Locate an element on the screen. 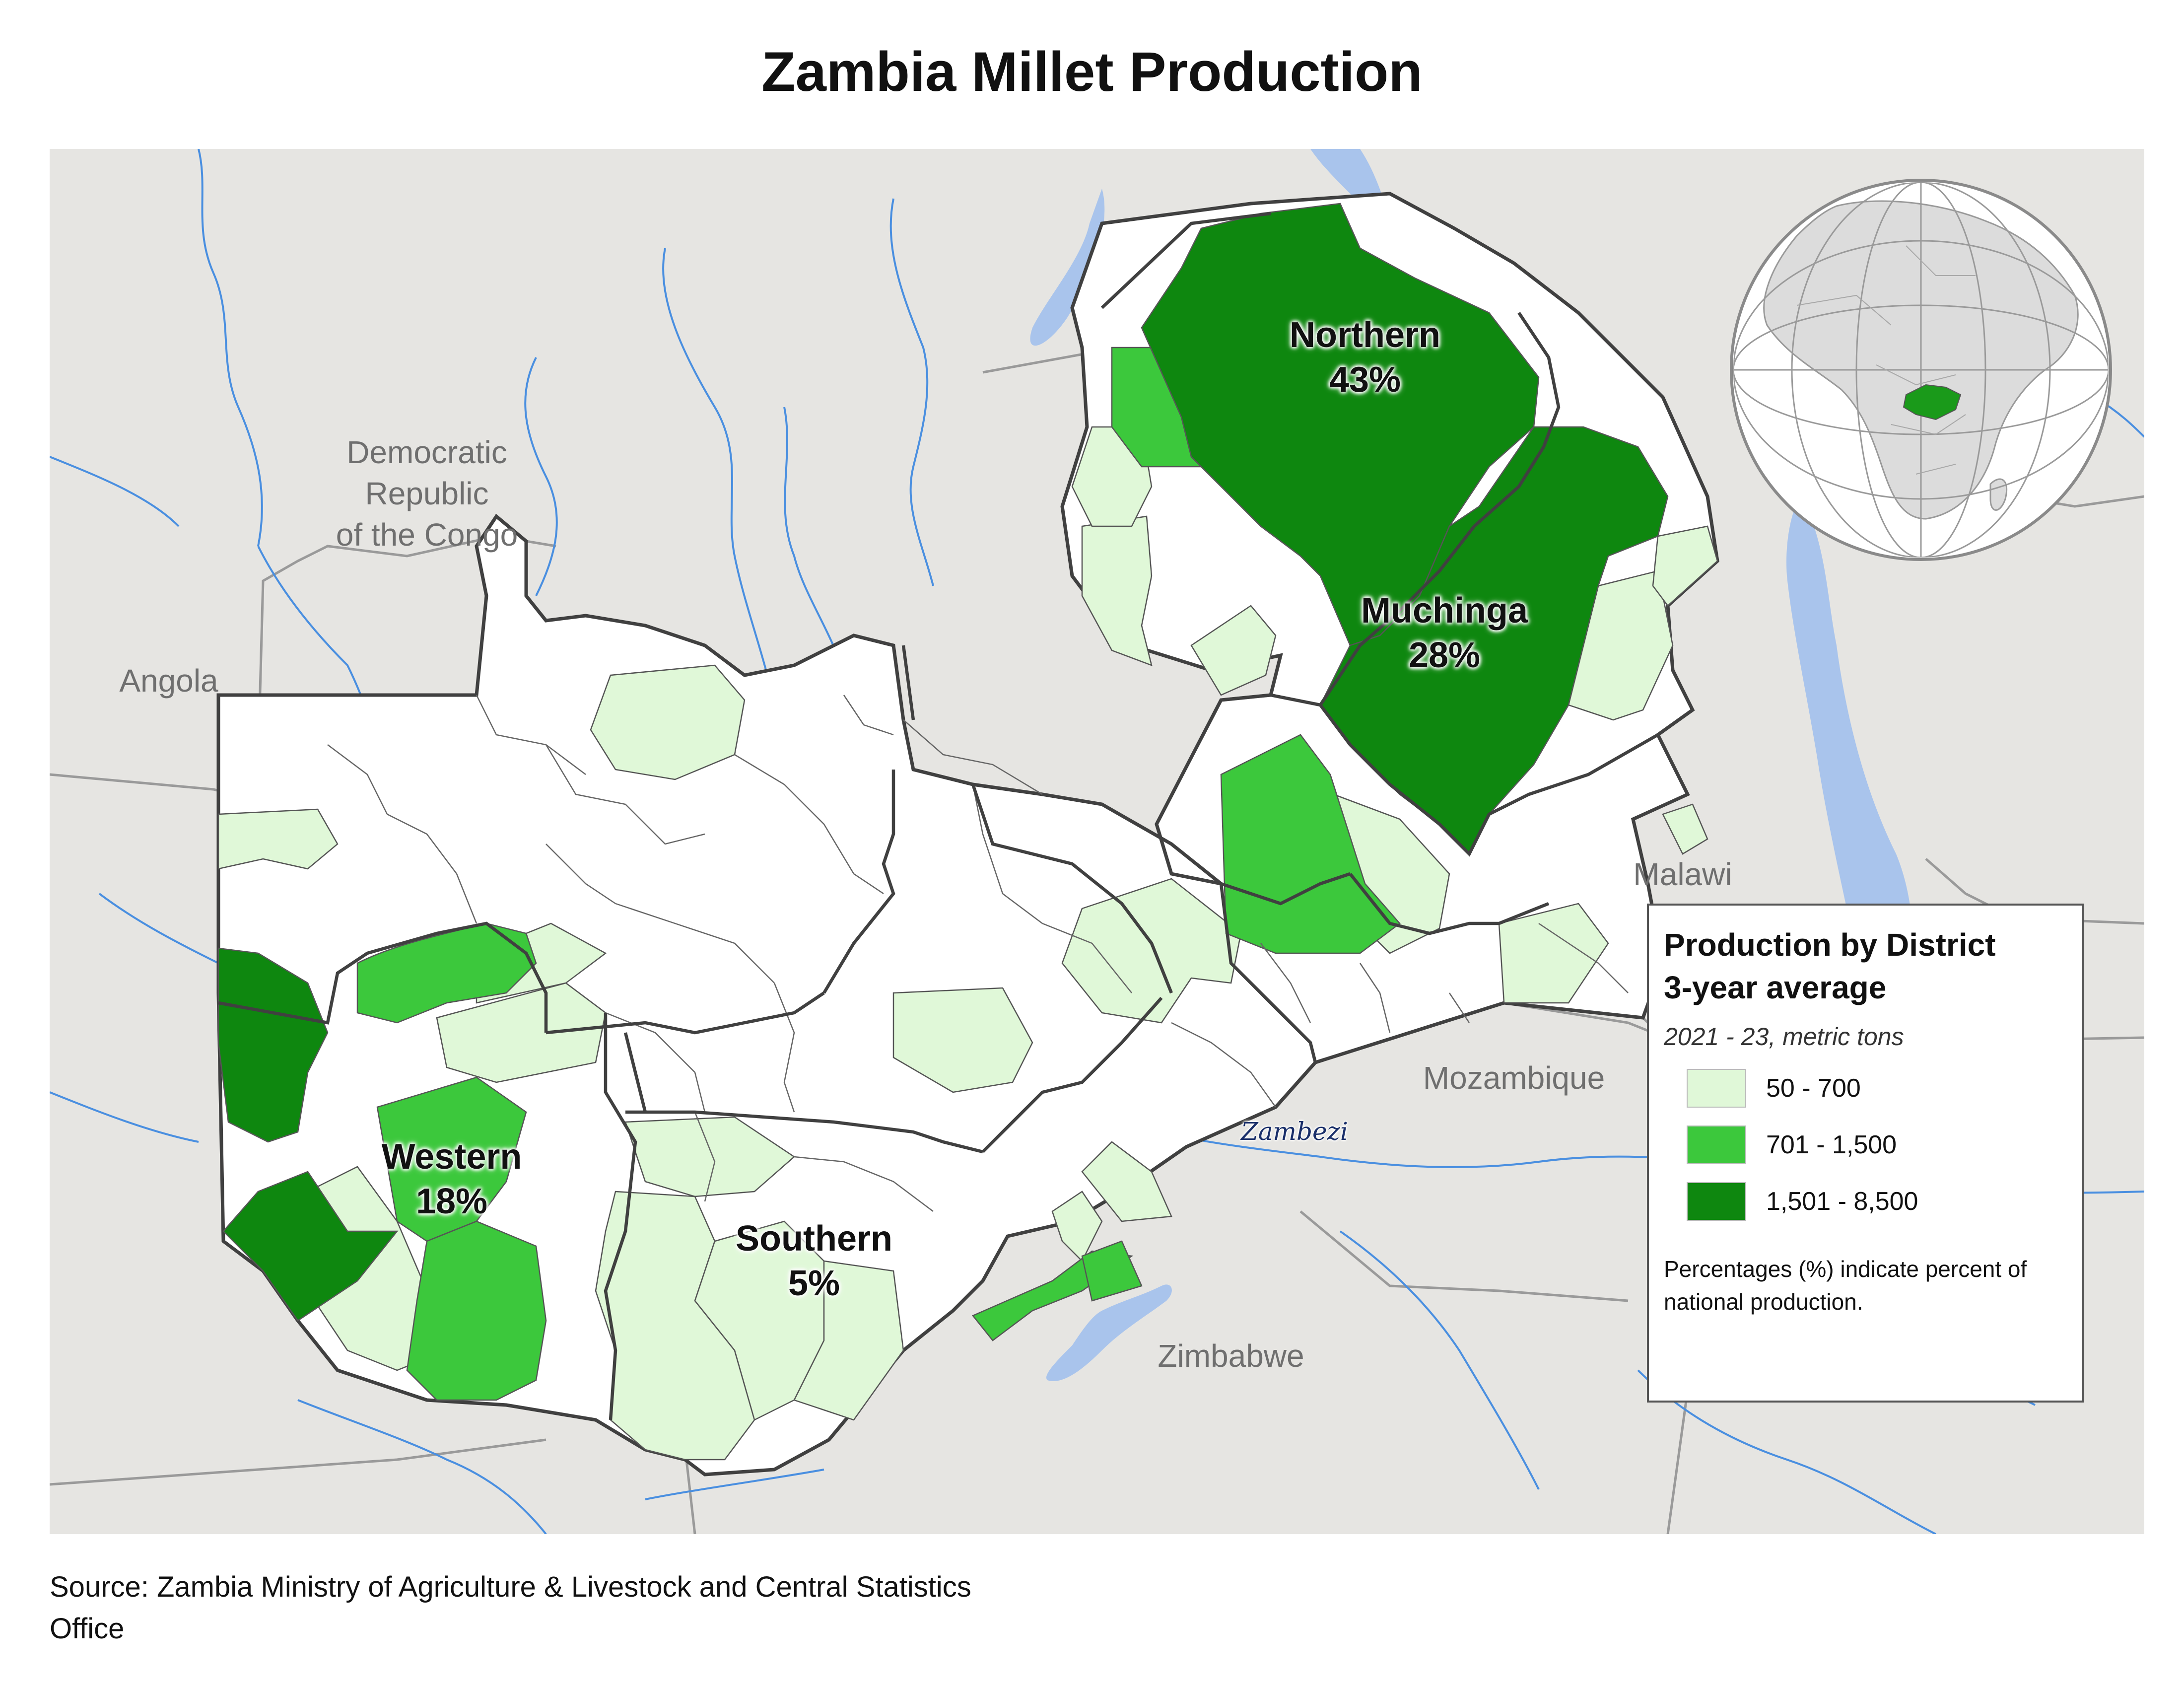 The image size is (2184, 1688). province-name: Muchinga is located at coordinates (1444, 611).